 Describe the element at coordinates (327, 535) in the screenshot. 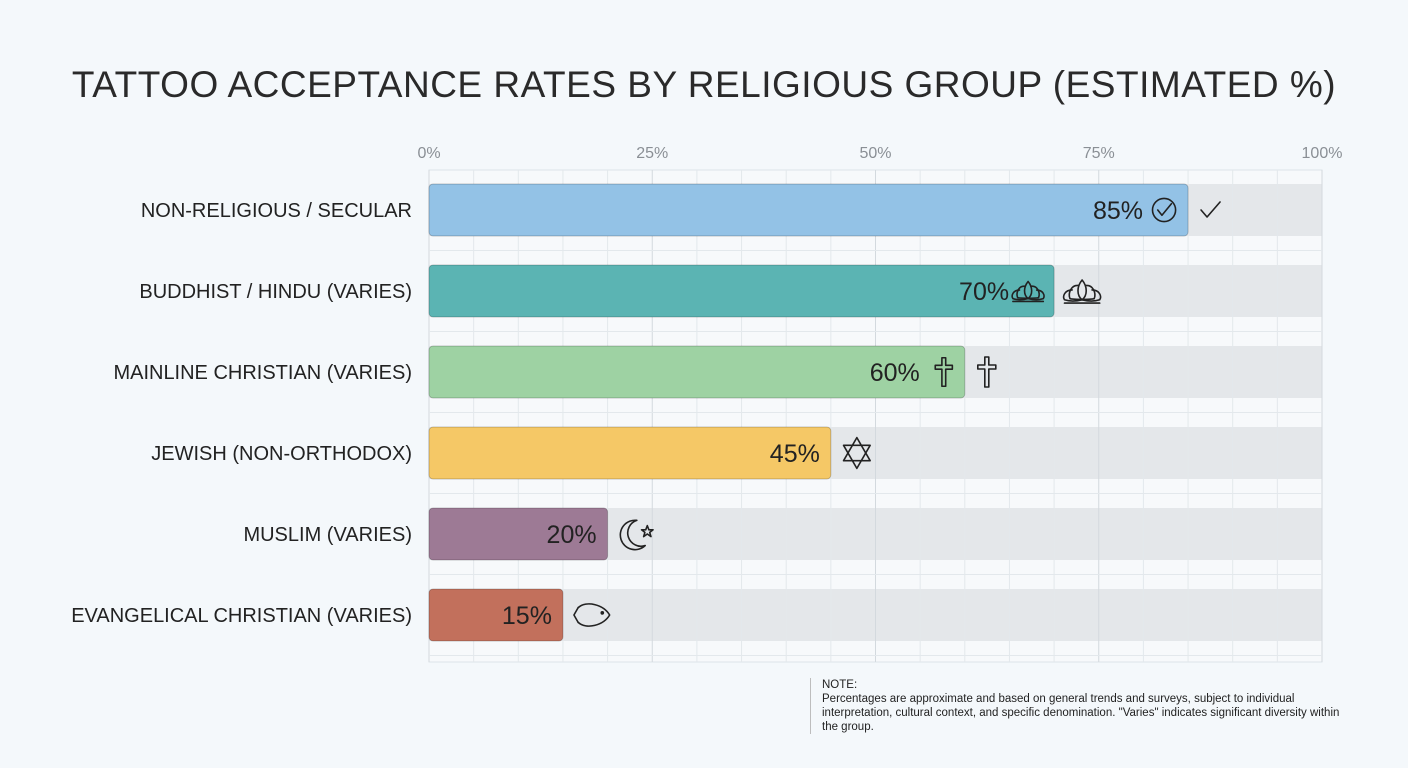

I see `y-category-label: MUSLIM (VARIES)` at that location.